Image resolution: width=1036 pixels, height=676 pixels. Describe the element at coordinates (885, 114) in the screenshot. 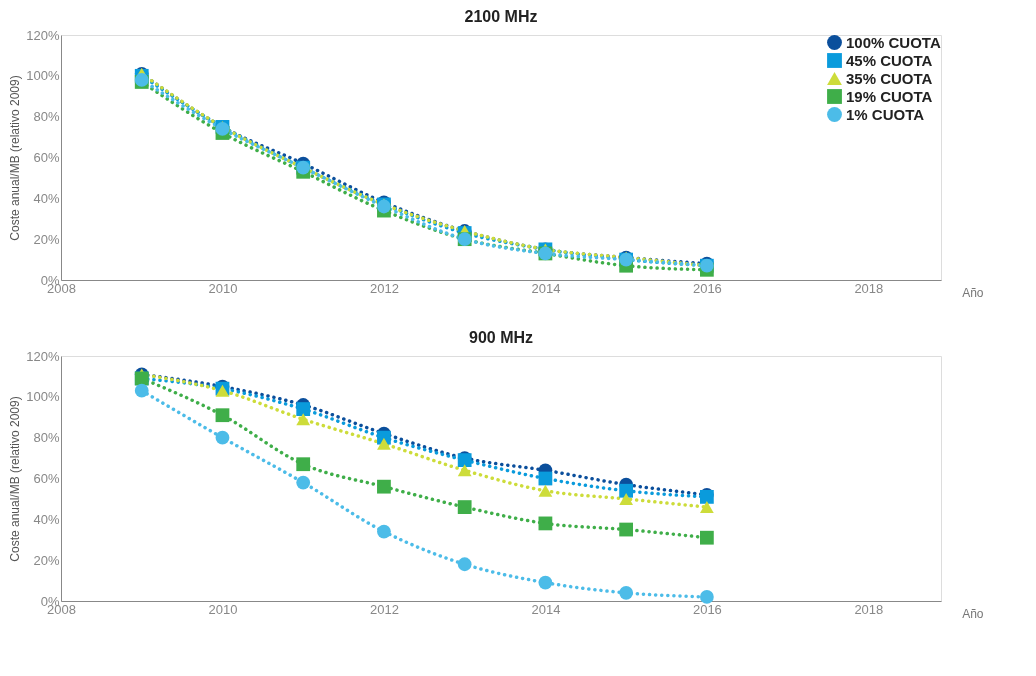

I see `legend-label: 1% CUOTA` at that location.